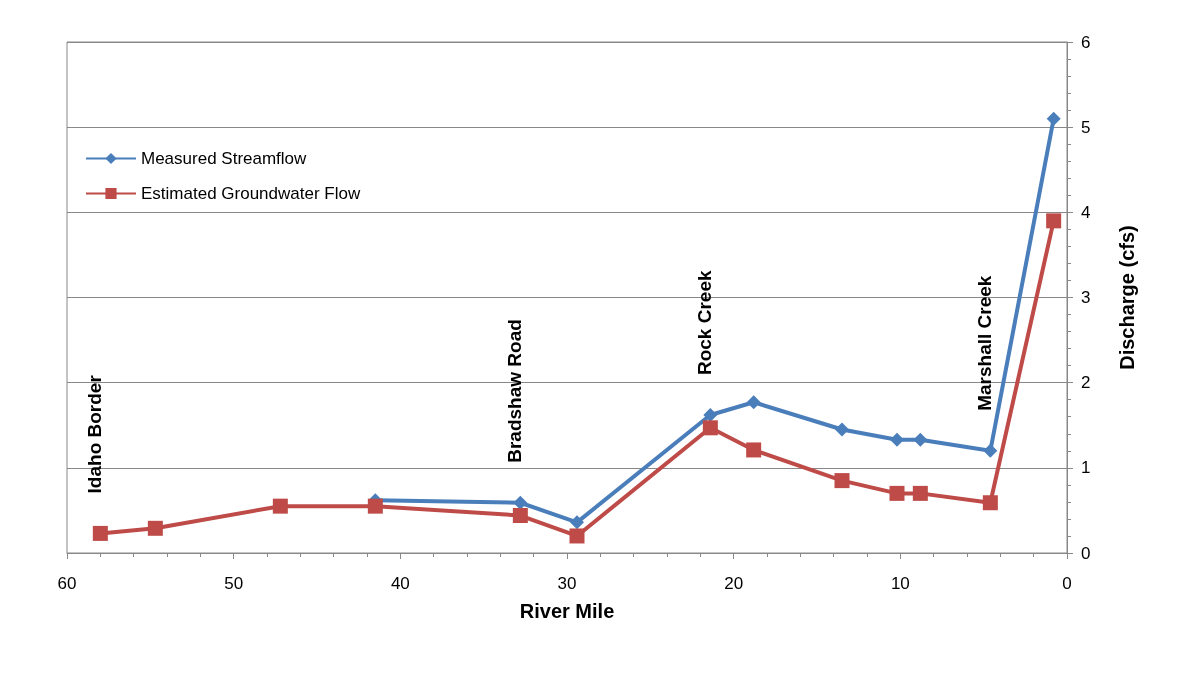  Describe the element at coordinates (514, 391) in the screenshot. I see `annotation: Bradshaw Road` at that location.